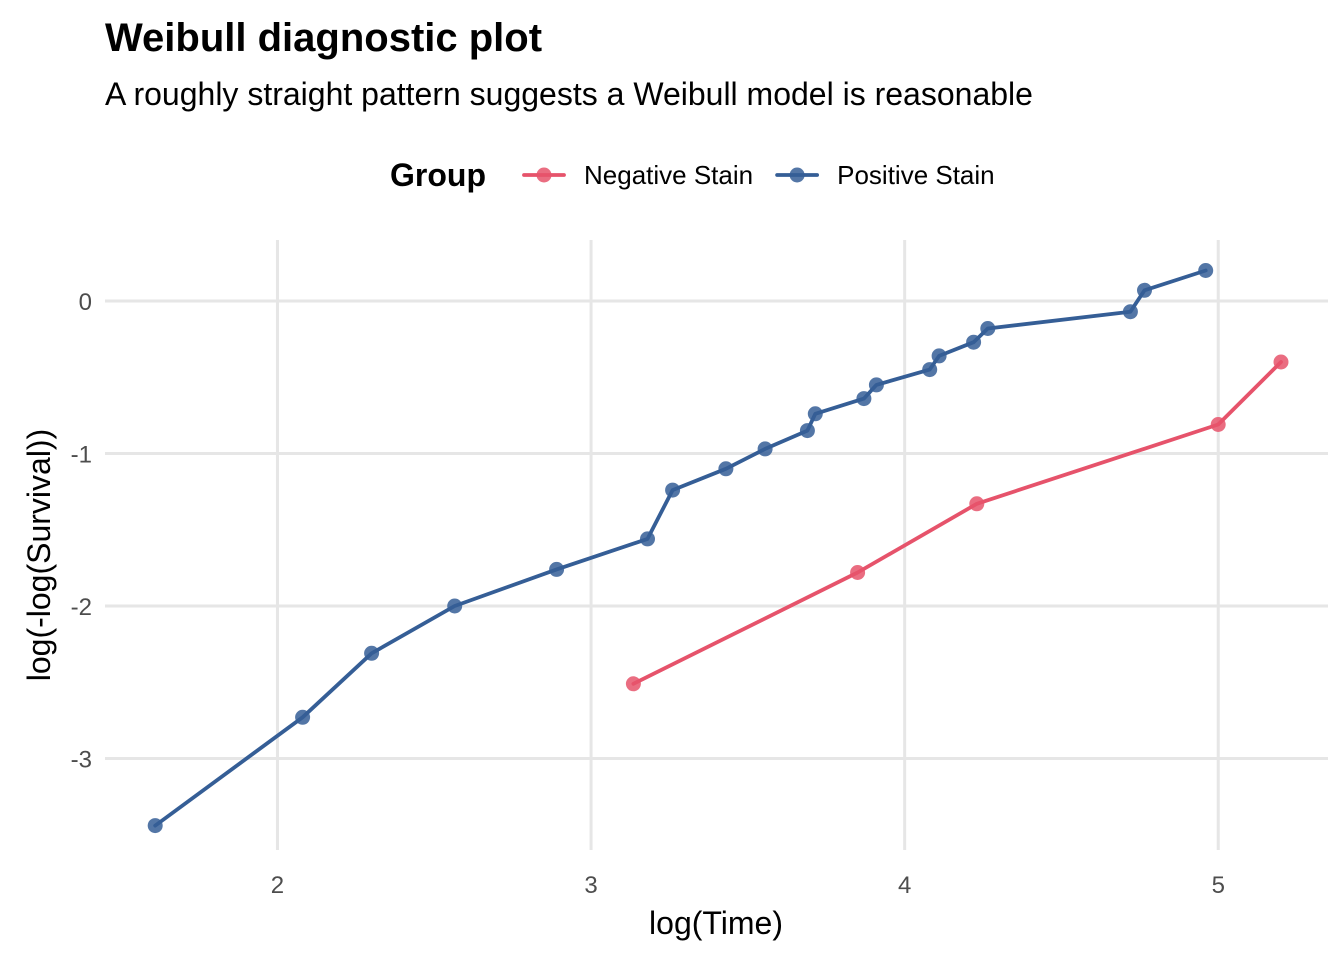 The height and width of the screenshot is (960, 1344). Describe the element at coordinates (590, 885) in the screenshot. I see `x-tick-label: 3` at that location.